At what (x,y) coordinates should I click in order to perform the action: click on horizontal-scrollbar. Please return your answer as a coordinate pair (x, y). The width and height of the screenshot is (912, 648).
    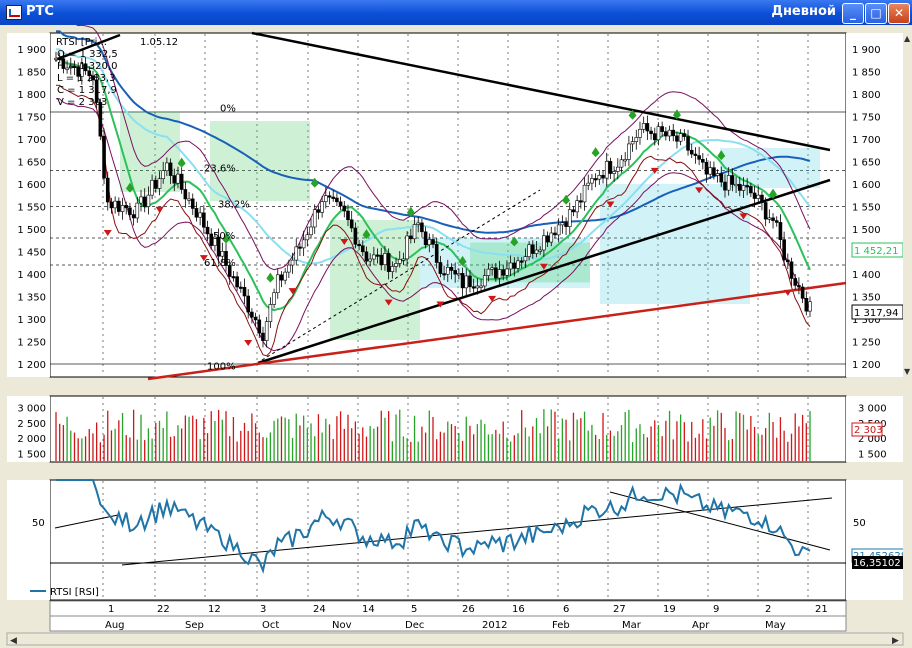
    Looking at the image, I should click on (455, 639).